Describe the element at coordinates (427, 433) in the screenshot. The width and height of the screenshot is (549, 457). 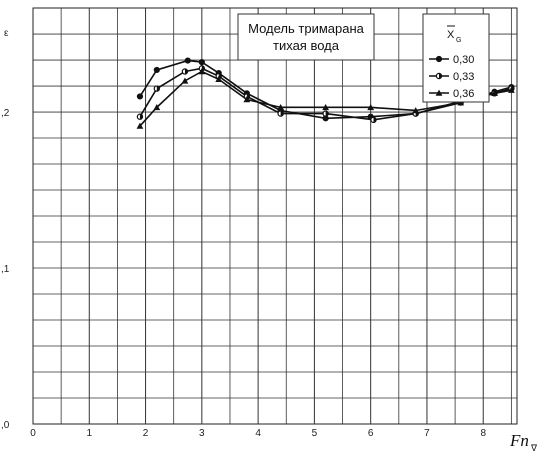
I see `x-tick-label: 7` at that location.